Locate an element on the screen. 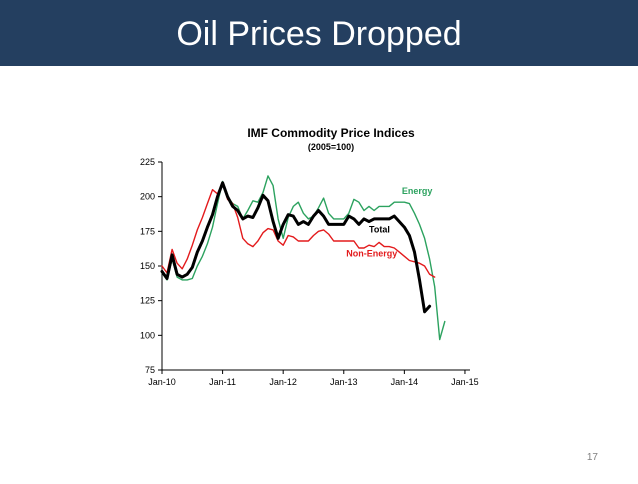  y-tick-label: 75 is located at coordinates (150, 370).